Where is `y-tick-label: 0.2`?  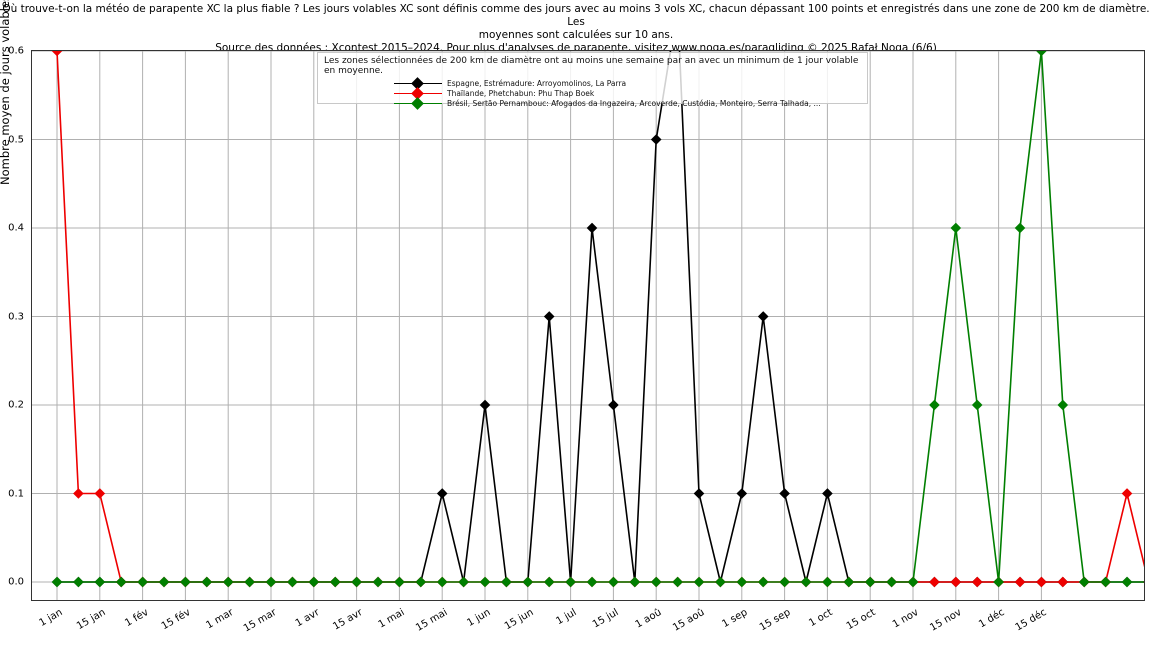 y-tick-label: 0.2 is located at coordinates (16, 405).